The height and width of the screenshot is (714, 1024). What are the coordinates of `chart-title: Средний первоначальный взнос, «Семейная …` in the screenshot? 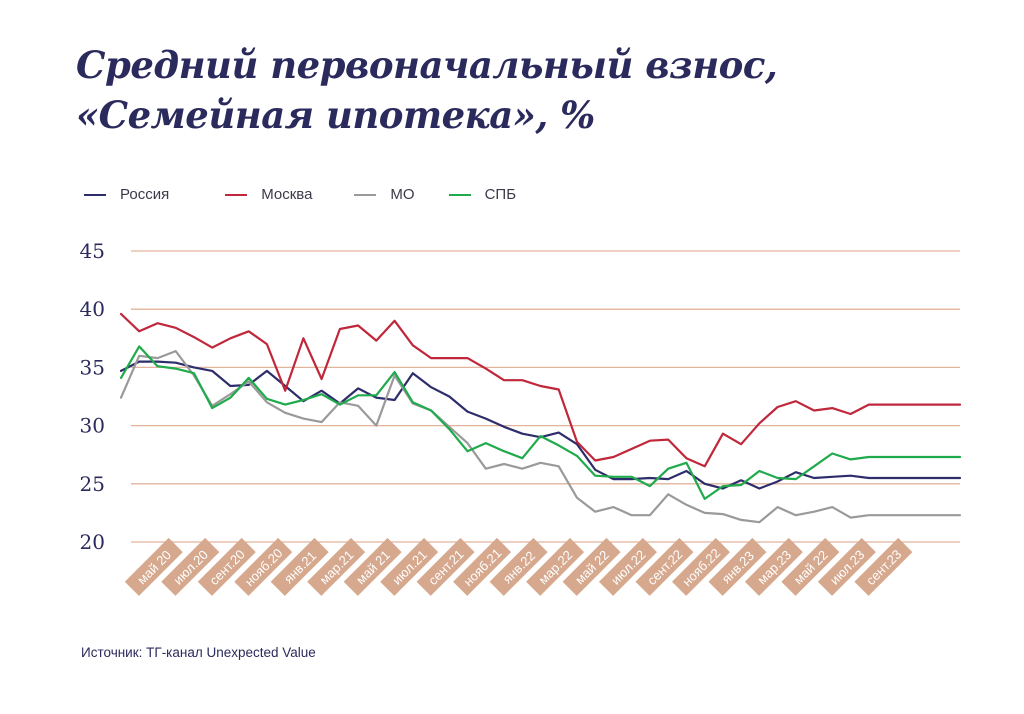 It's located at (427, 90).